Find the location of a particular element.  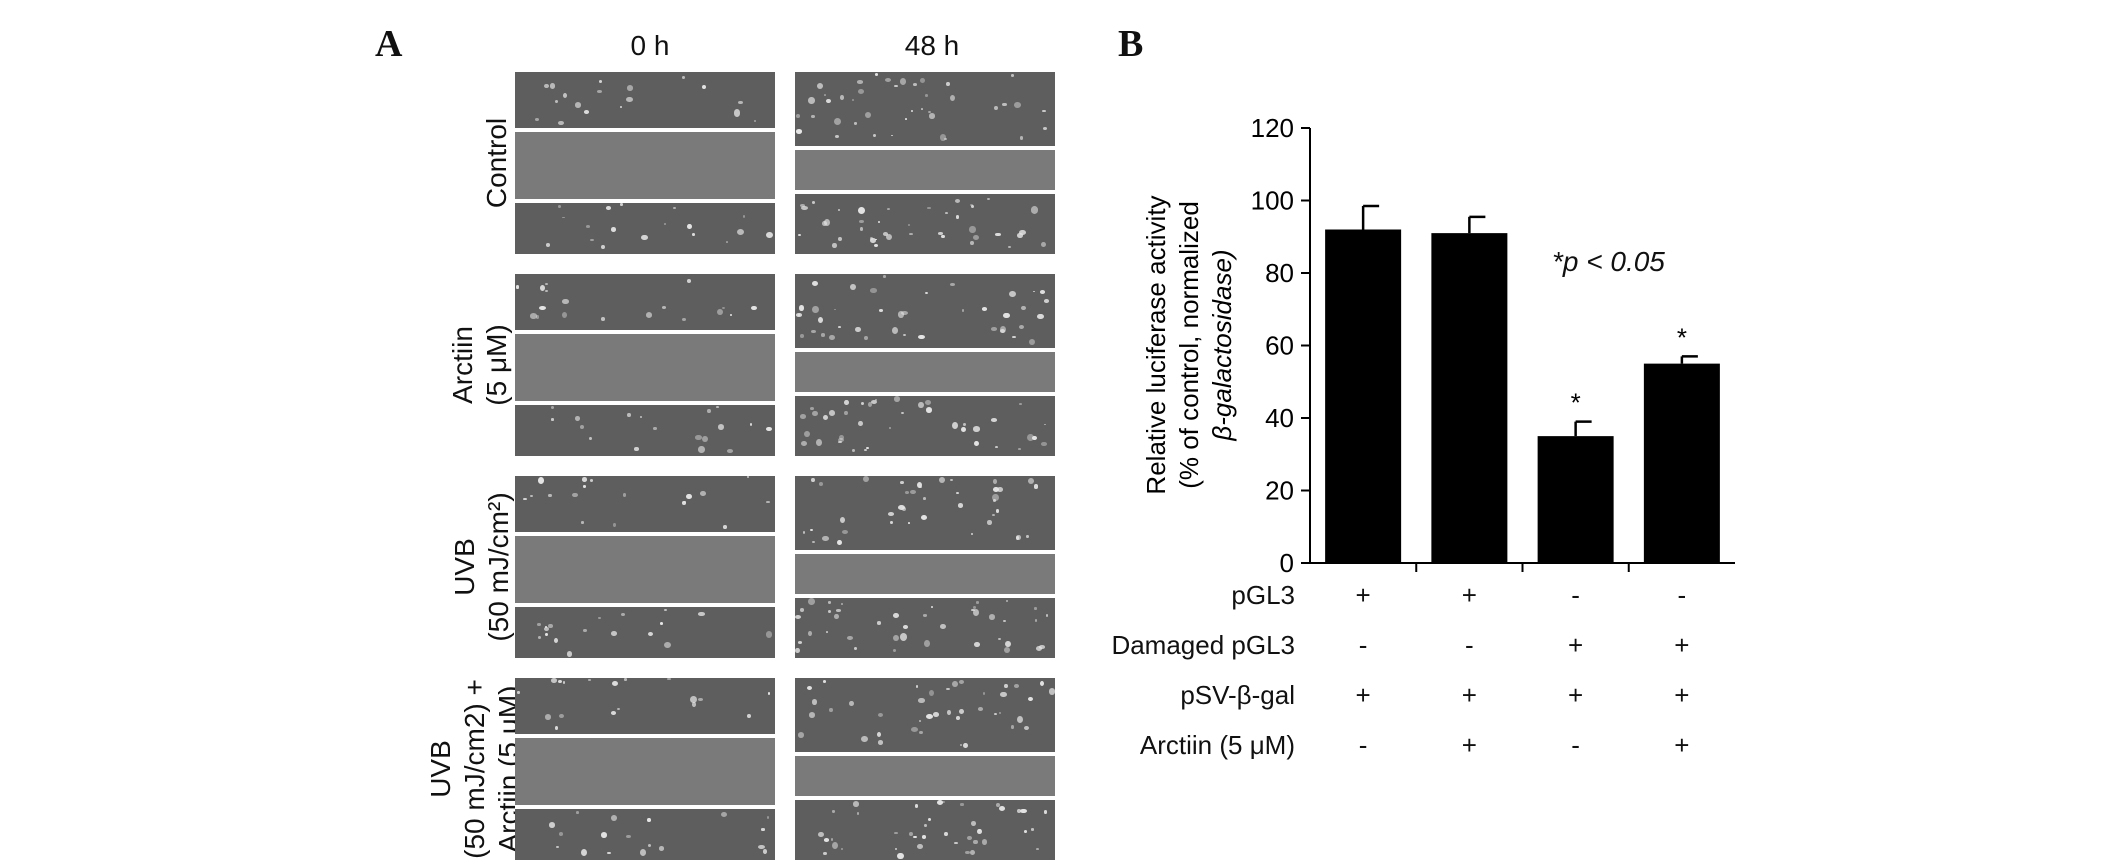

micrograph-row1-48h is located at coordinates (925, 163).